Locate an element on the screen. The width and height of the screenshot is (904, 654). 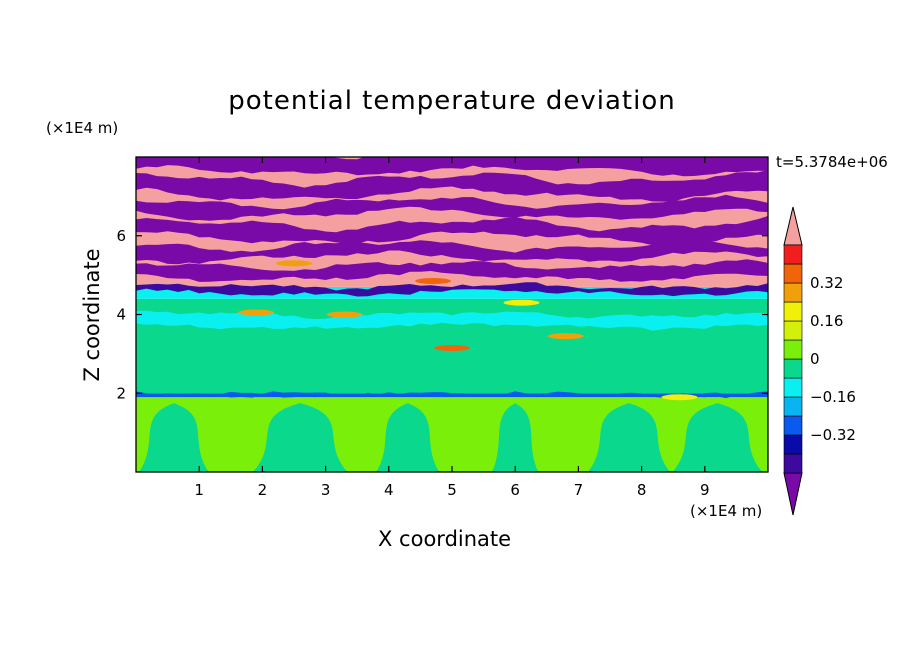
x-tick-label: 8 is located at coordinates (642, 490).